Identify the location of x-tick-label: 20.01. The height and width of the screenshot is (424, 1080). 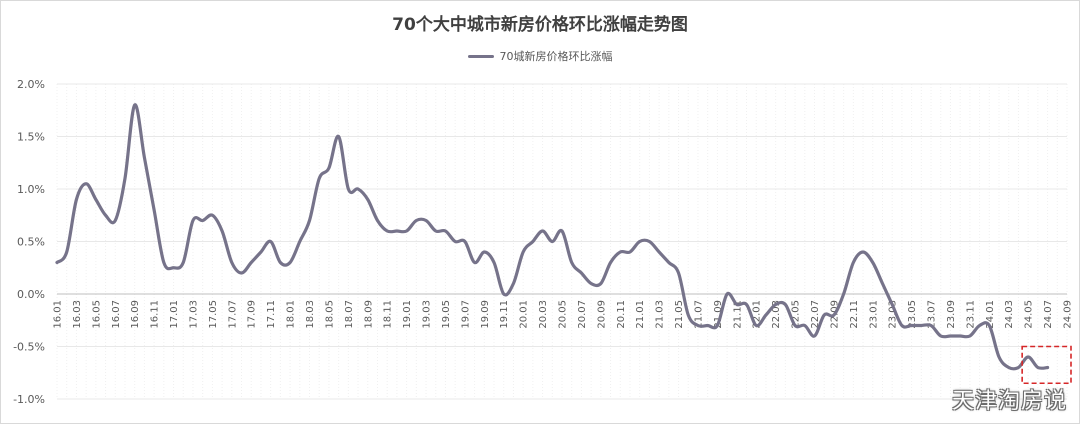
(524, 314).